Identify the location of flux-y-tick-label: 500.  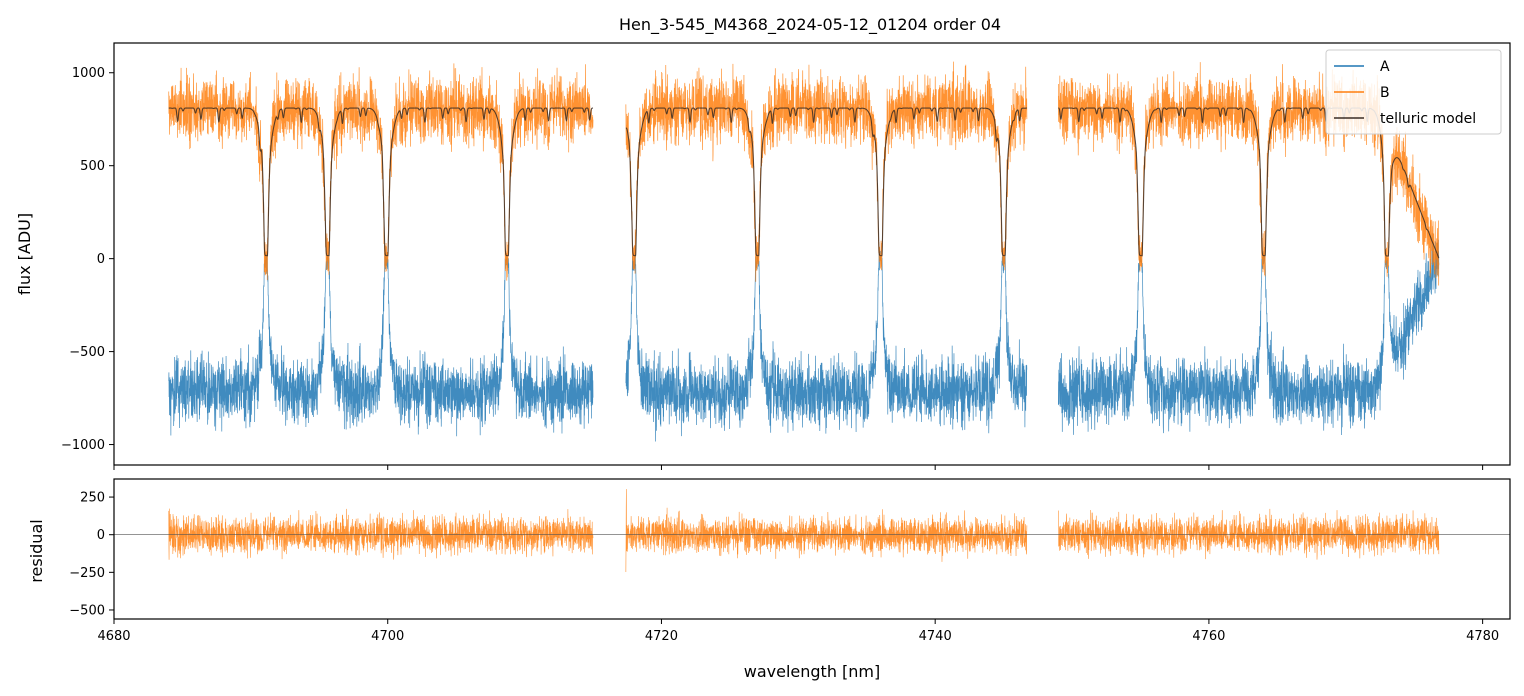
(92, 166).